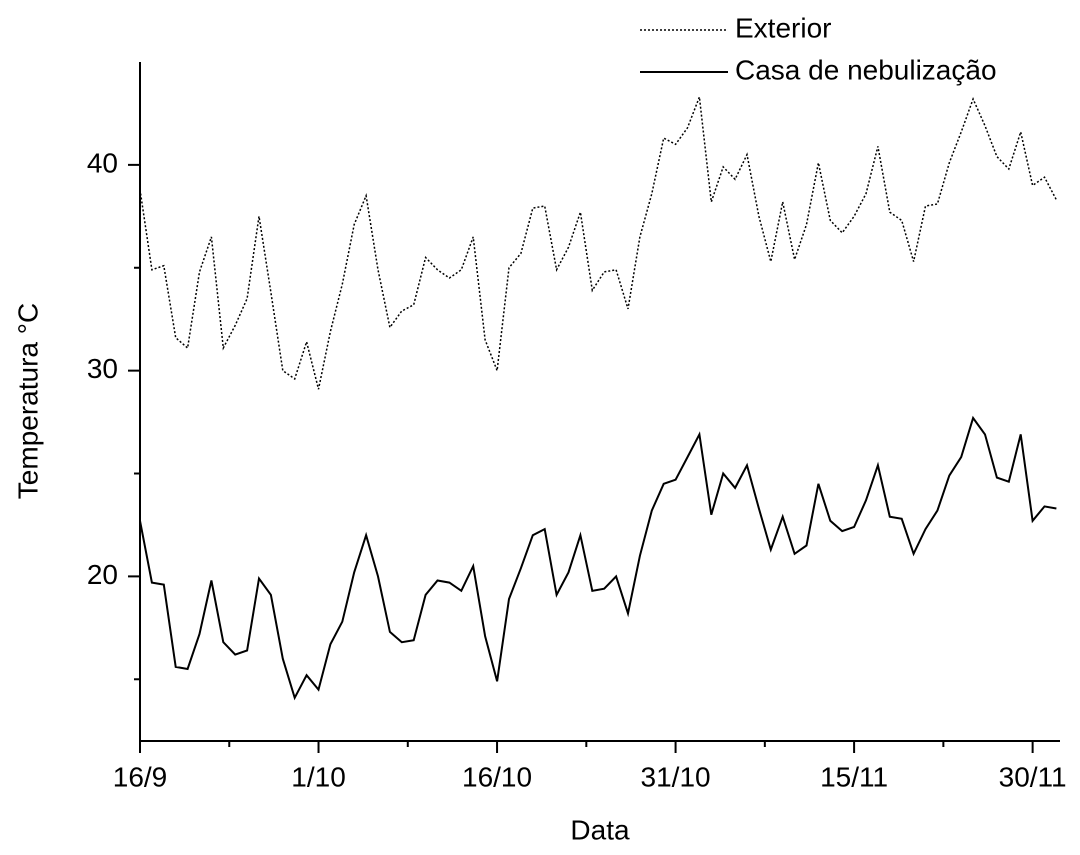  Describe the element at coordinates (102, 162) in the screenshot. I see `y-tick-label: 40` at that location.